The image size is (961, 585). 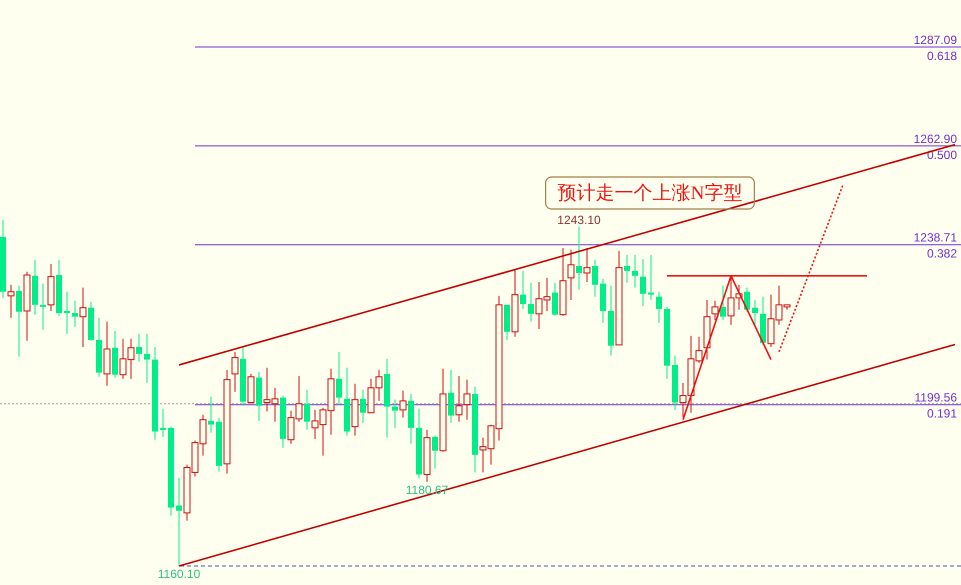 What do you see at coordinates (936, 405) in the screenshot?
I see `ref-line-label: 1199.56 0.191` at bounding box center [936, 405].